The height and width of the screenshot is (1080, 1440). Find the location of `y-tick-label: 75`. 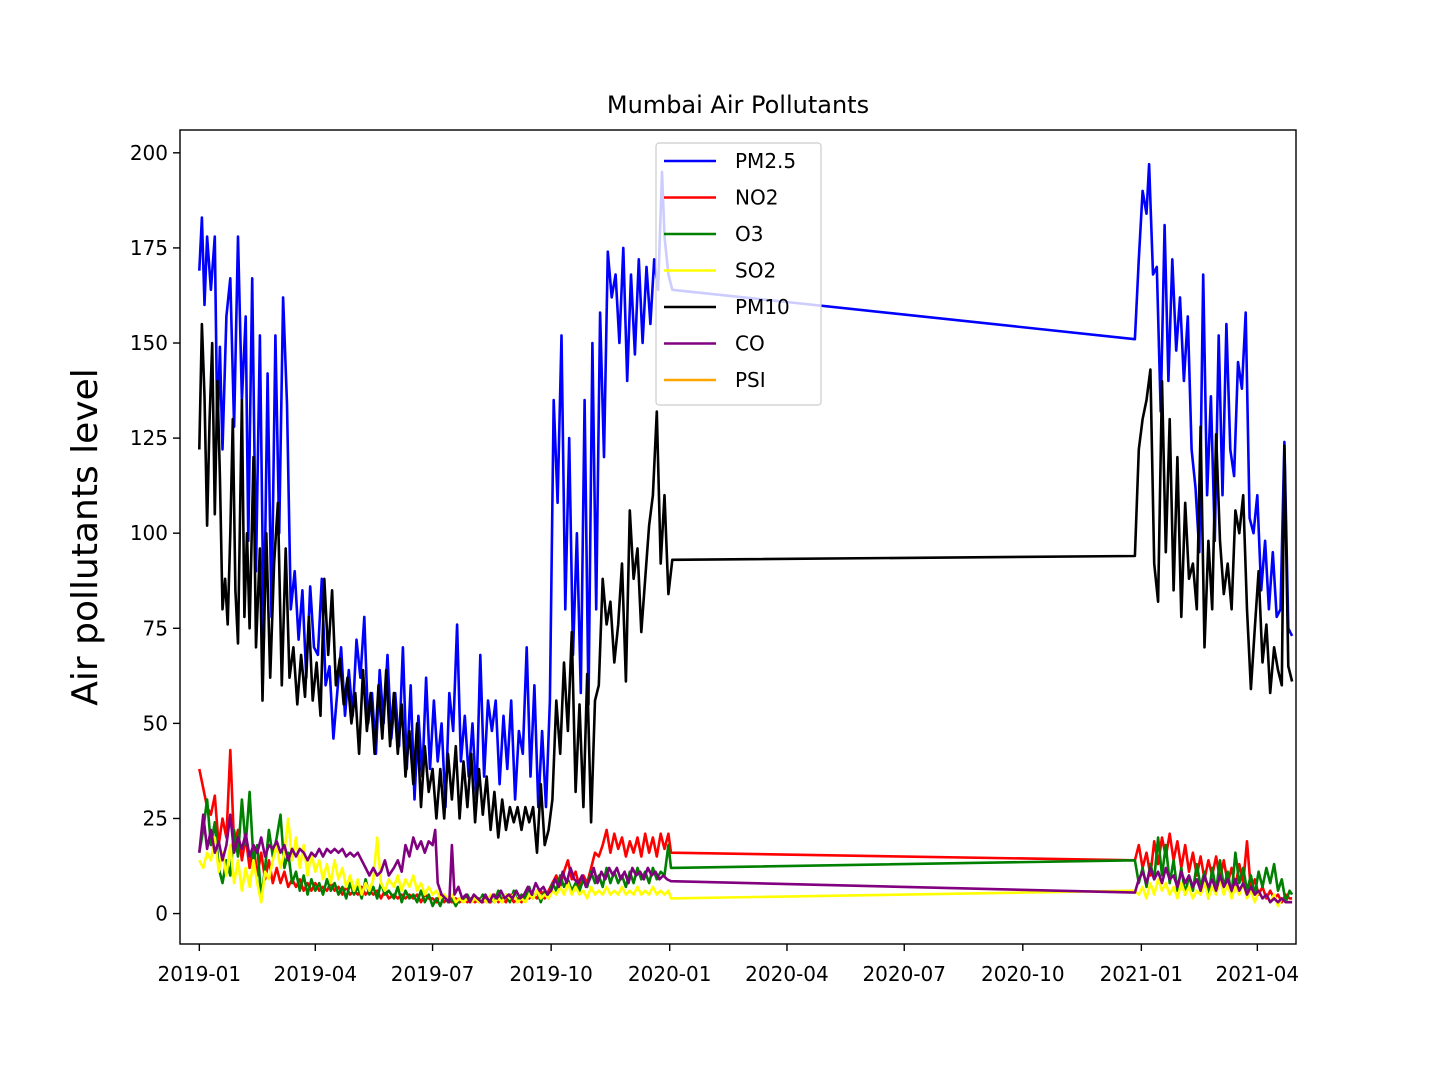

y-tick-label: 75 is located at coordinates (155, 628).